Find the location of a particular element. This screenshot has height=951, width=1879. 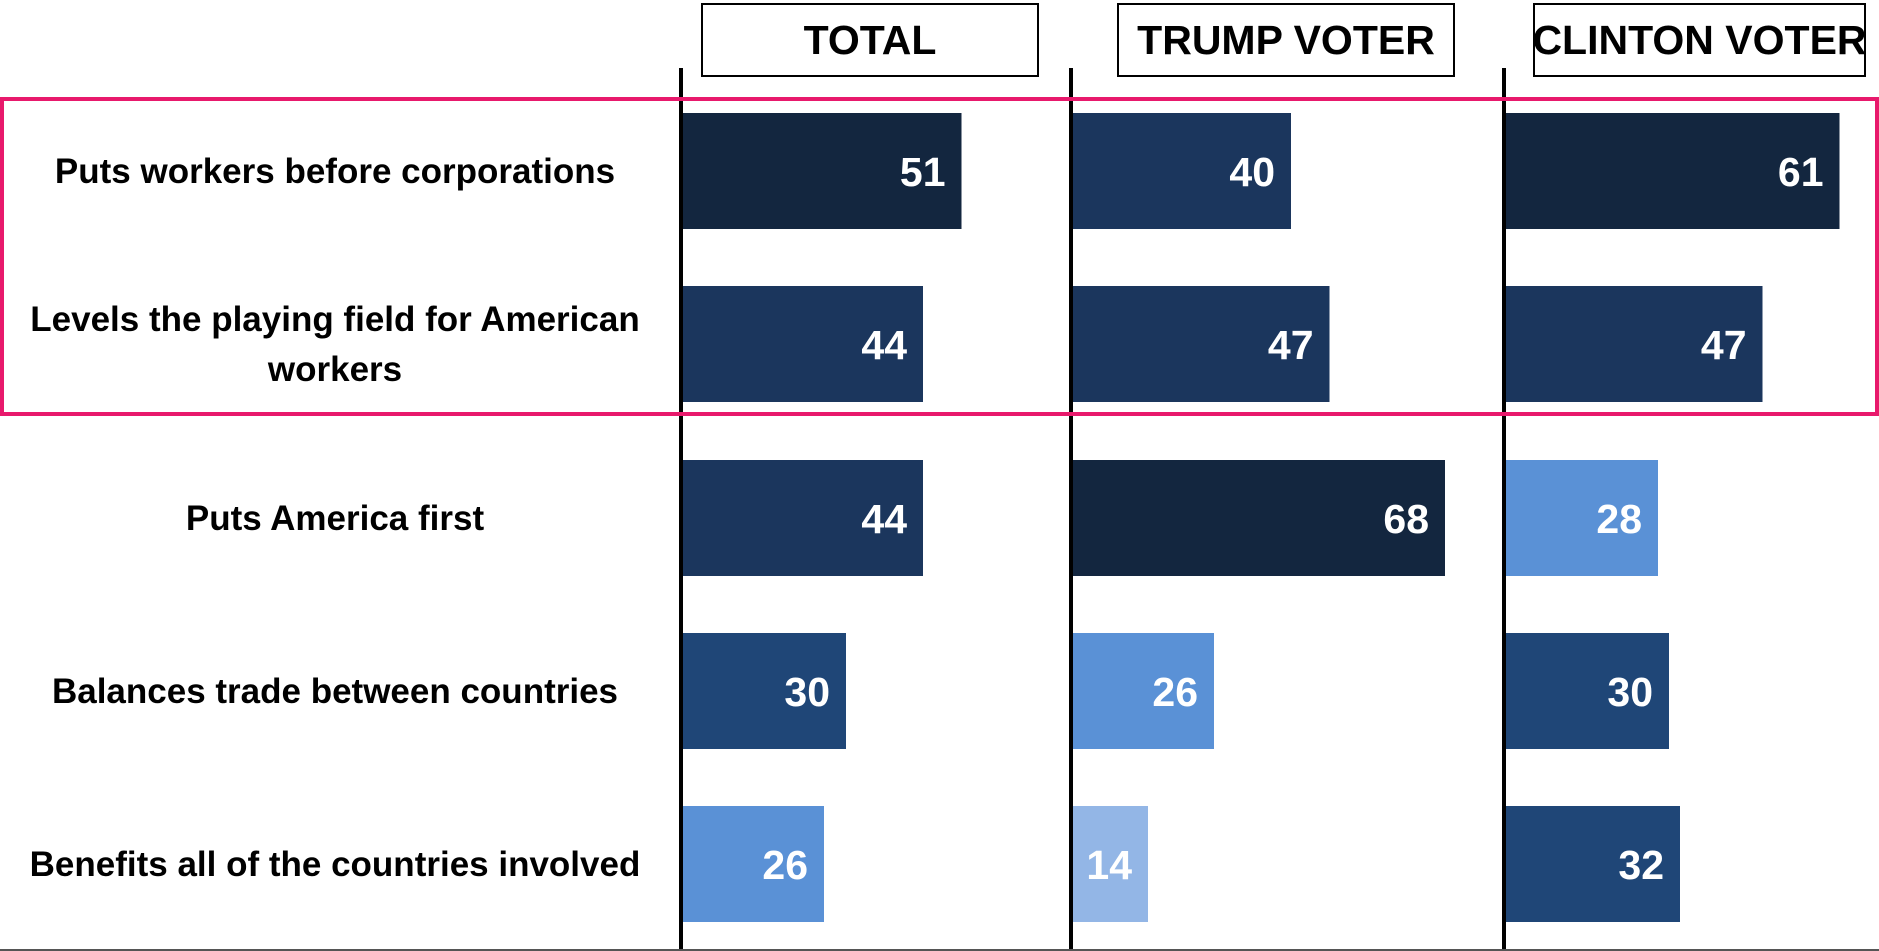

category-label-2: Puts America first is located at coordinates (335, 518).